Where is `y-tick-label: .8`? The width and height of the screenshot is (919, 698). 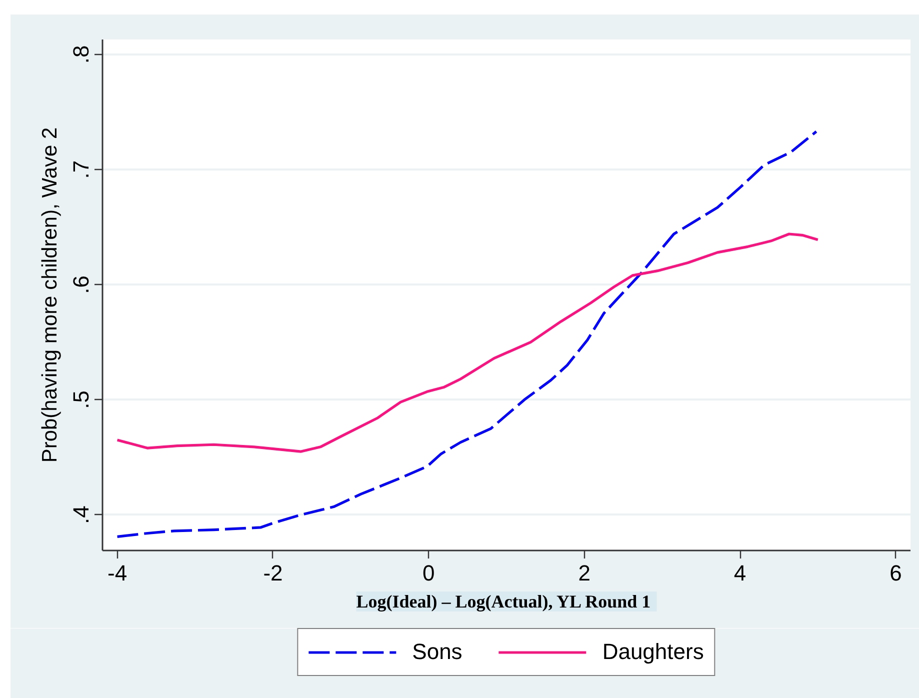
y-tick-label: .8 is located at coordinates (81, 54).